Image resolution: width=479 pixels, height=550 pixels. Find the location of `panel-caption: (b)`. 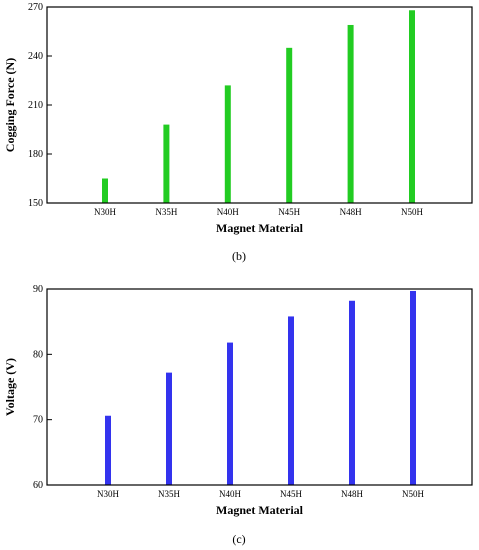

panel-caption: (b) is located at coordinates (239, 256).